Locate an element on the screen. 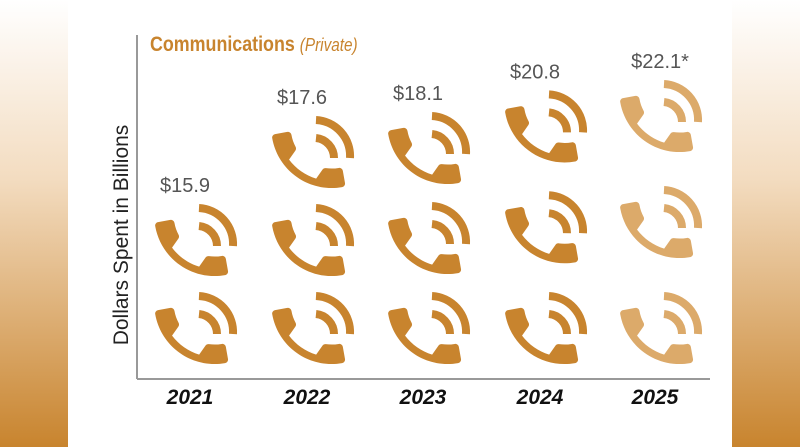 The image size is (800, 447). value-label: $18.1 is located at coordinates (418, 94).